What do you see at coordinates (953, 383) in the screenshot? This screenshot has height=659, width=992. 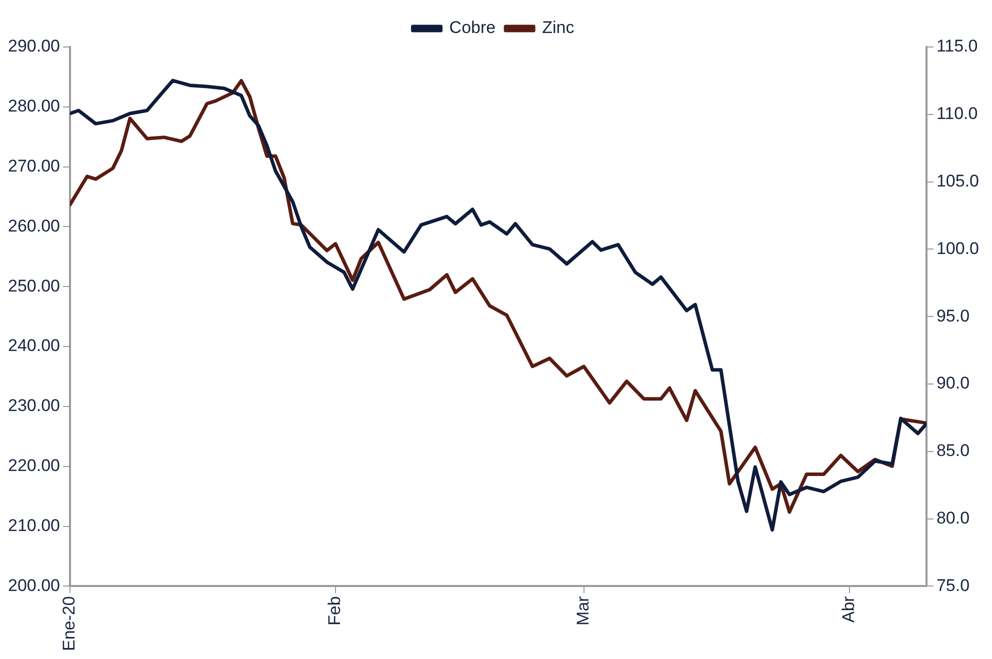 I see `y2-tick-label: 90.0` at bounding box center [953, 383].